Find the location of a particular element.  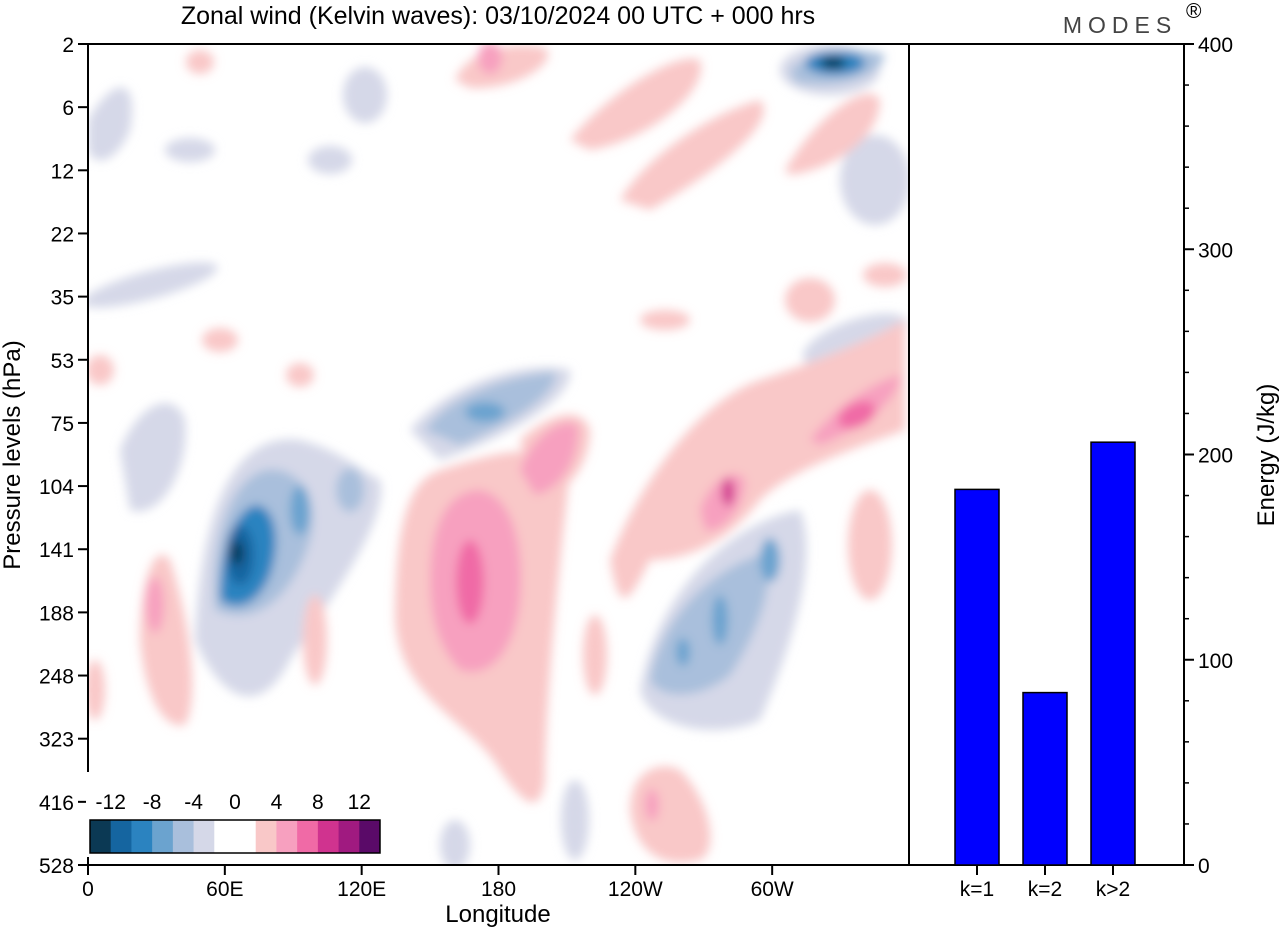

y-tick-label: 12 is located at coordinates (62, 171).